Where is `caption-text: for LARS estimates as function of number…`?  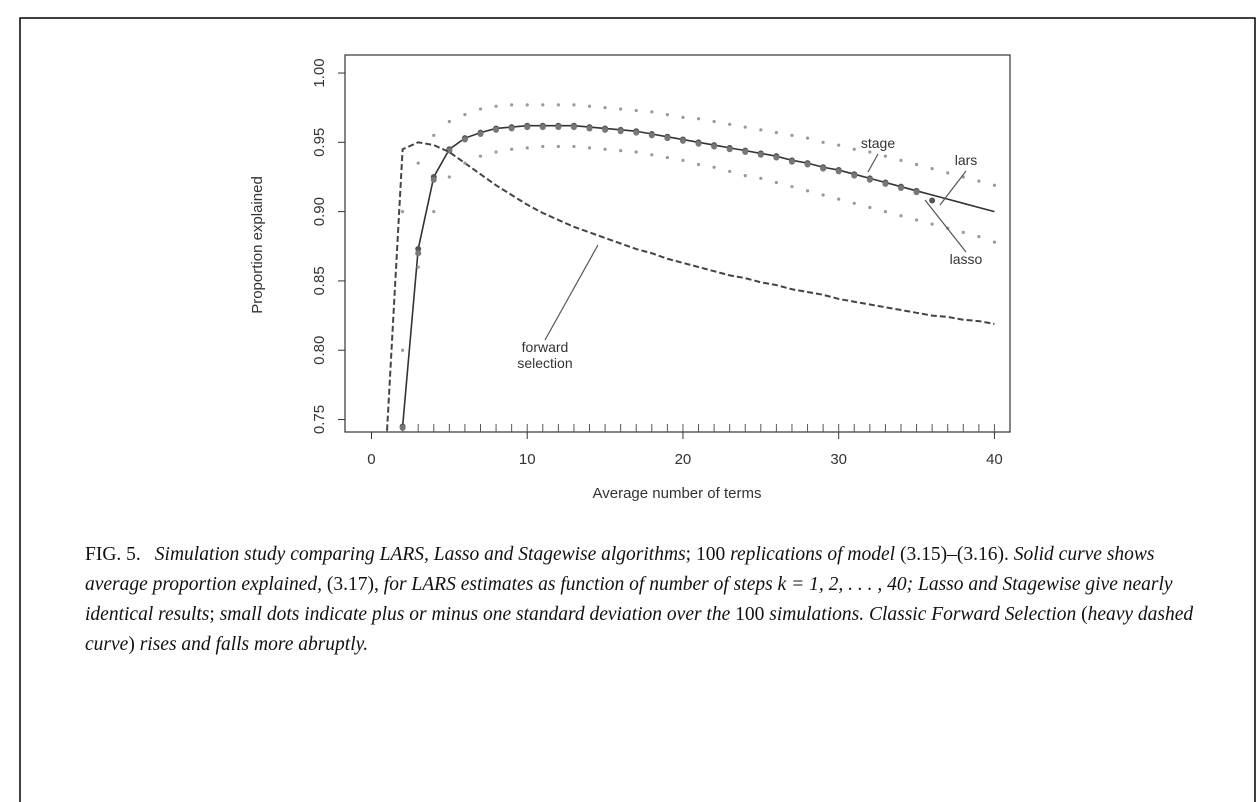 caption-text: for LARS estimates as function of number… is located at coordinates (629, 599).